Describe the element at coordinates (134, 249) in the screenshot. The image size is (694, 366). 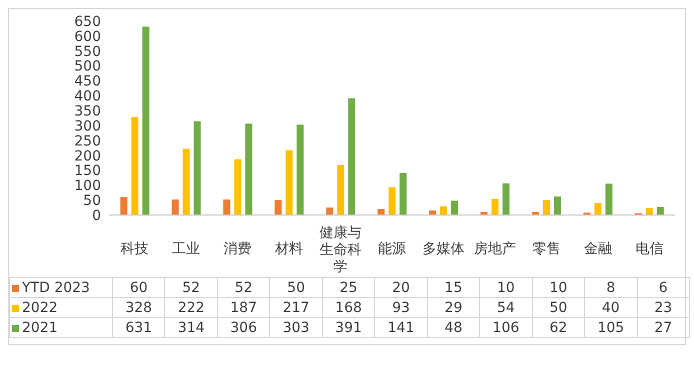
I see `x-tick-label: 科技` at that location.